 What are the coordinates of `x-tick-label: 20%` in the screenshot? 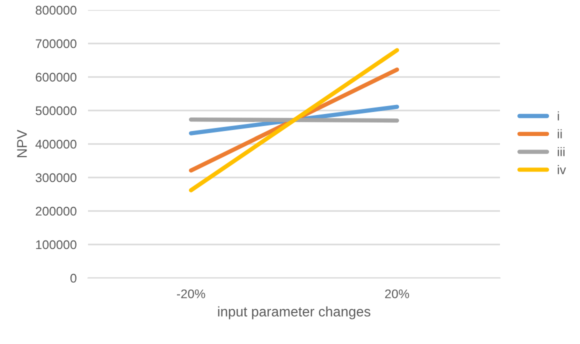 It's located at (397, 293).